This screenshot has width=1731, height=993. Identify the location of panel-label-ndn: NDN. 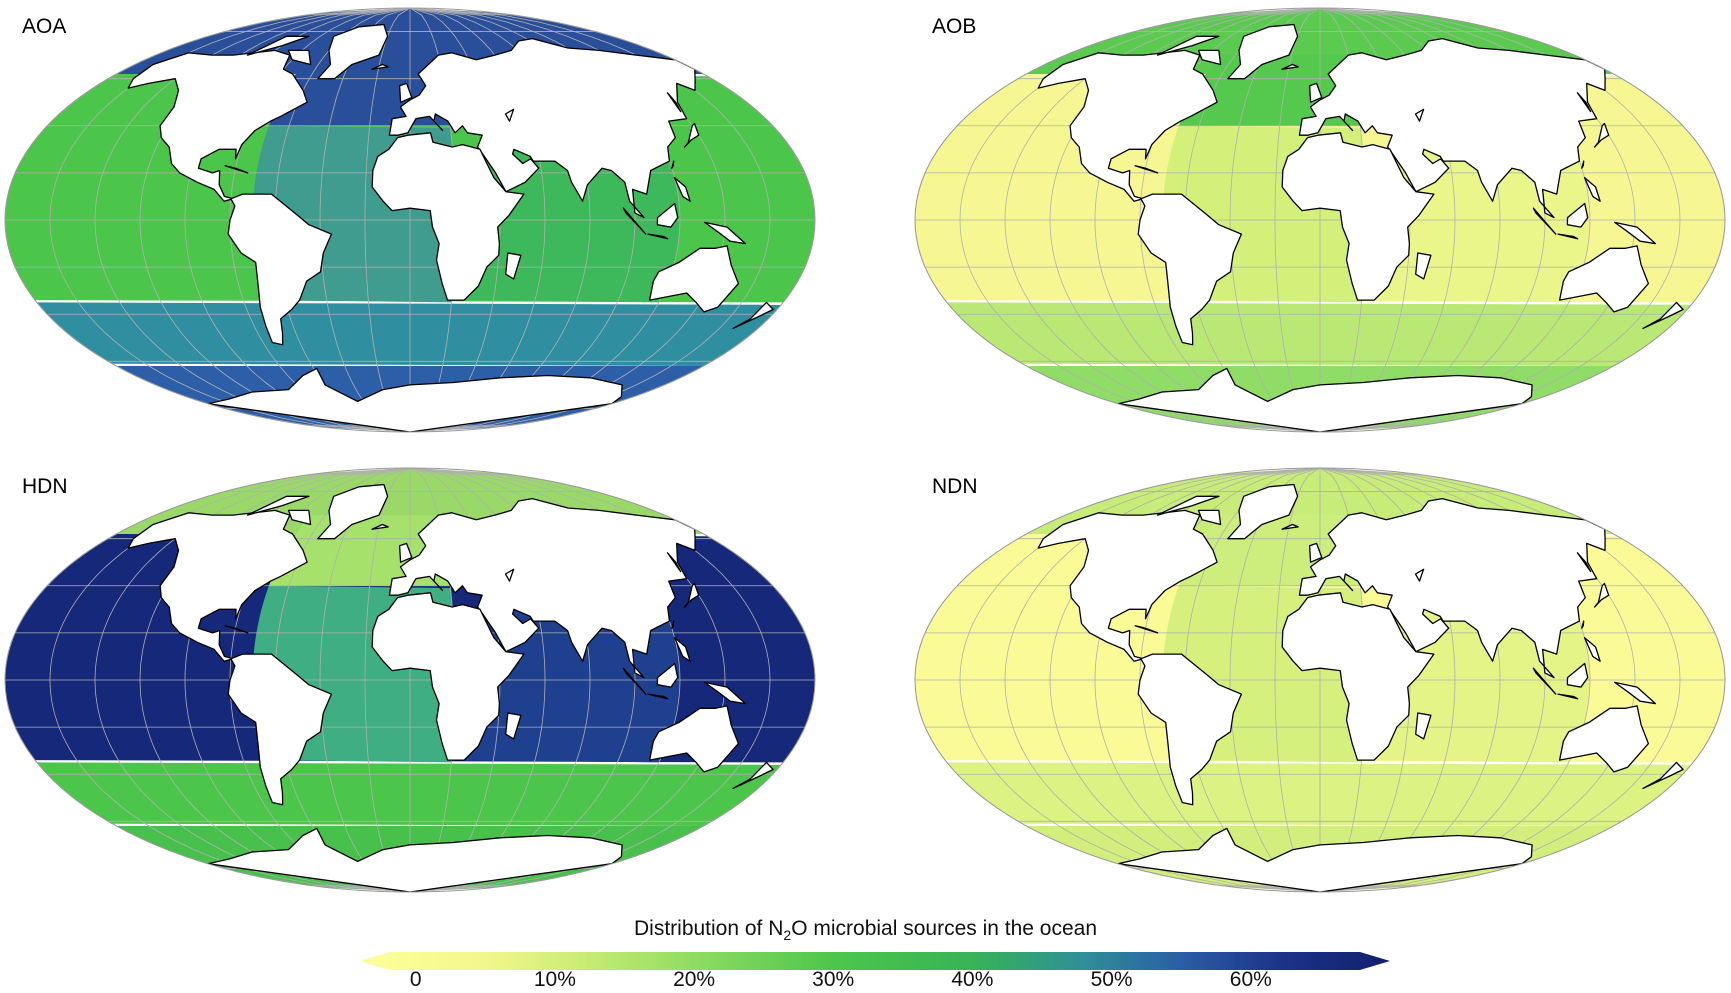
(955, 486).